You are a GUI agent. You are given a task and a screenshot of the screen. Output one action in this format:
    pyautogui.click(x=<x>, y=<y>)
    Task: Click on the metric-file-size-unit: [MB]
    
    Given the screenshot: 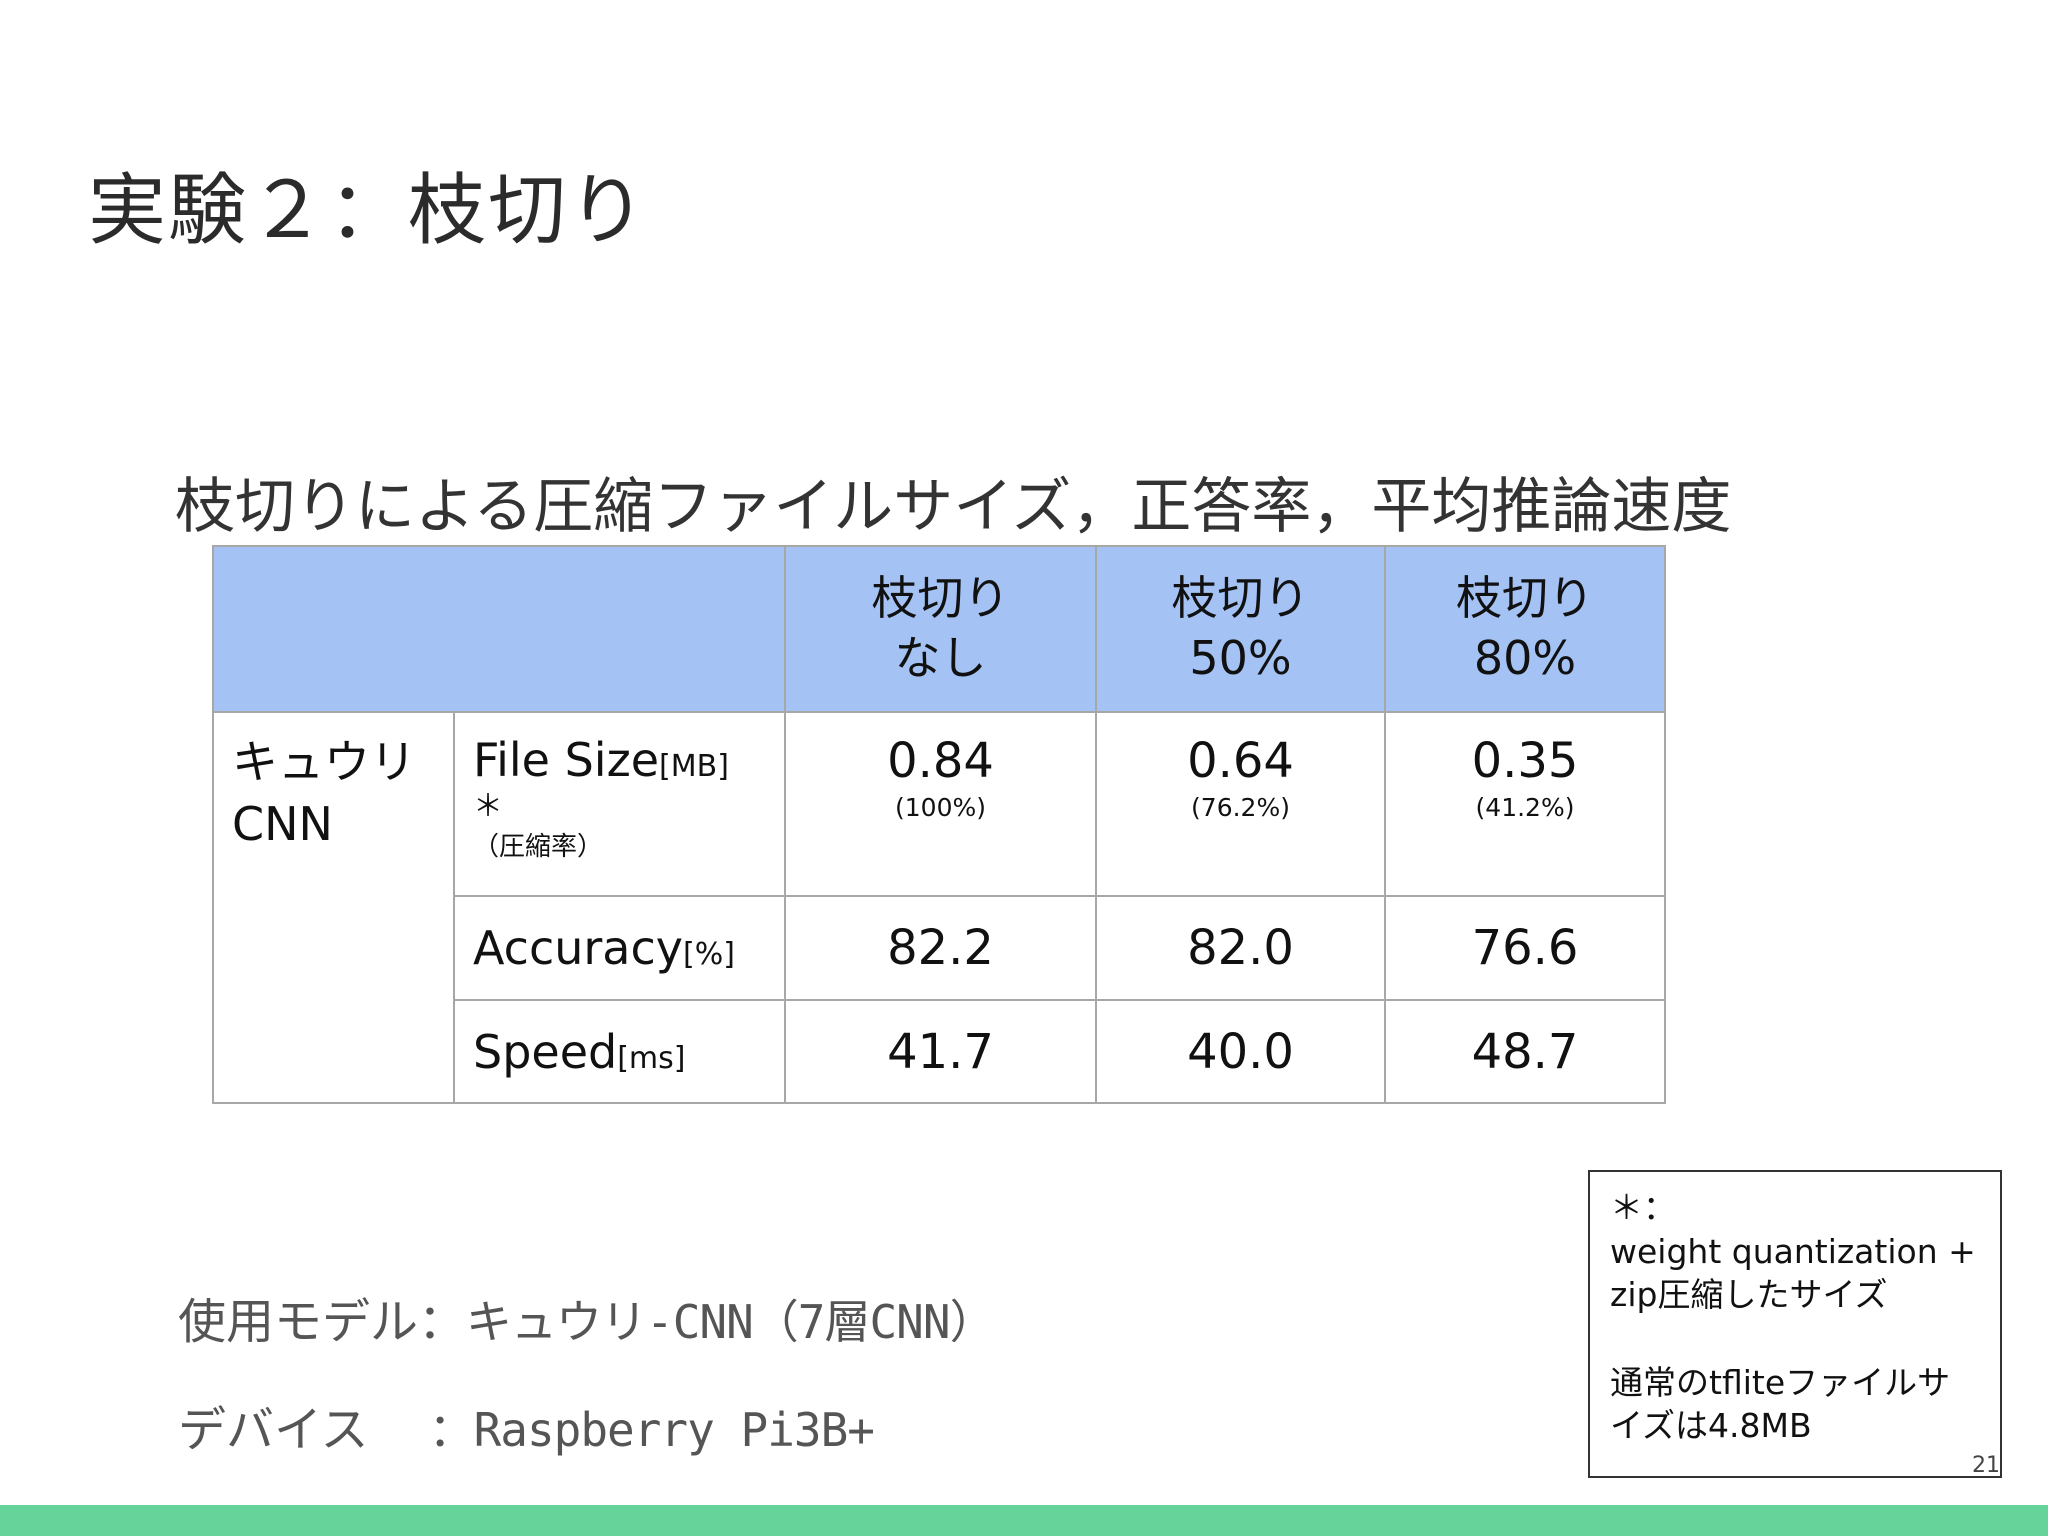 What is the action you would take?
    pyautogui.click(x=694, y=766)
    